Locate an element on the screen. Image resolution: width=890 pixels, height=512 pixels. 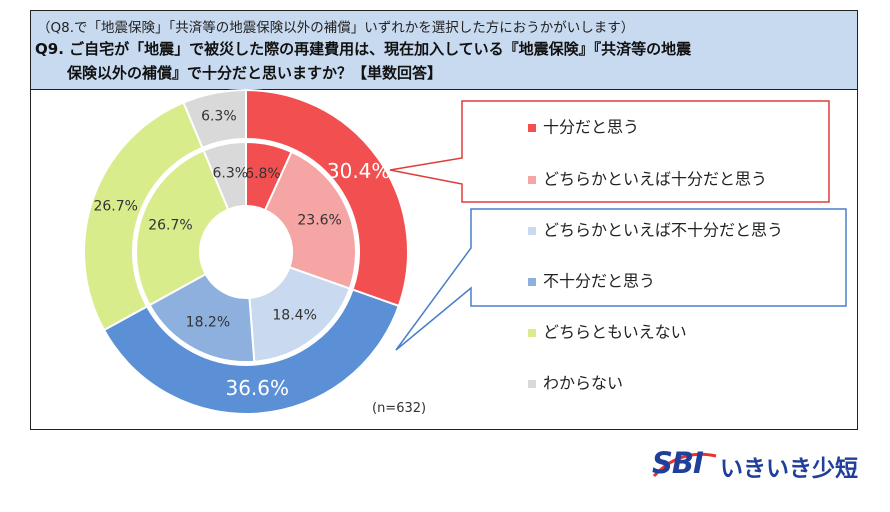
inner-ring-label-3: 18.2% is located at coordinates (208, 322).